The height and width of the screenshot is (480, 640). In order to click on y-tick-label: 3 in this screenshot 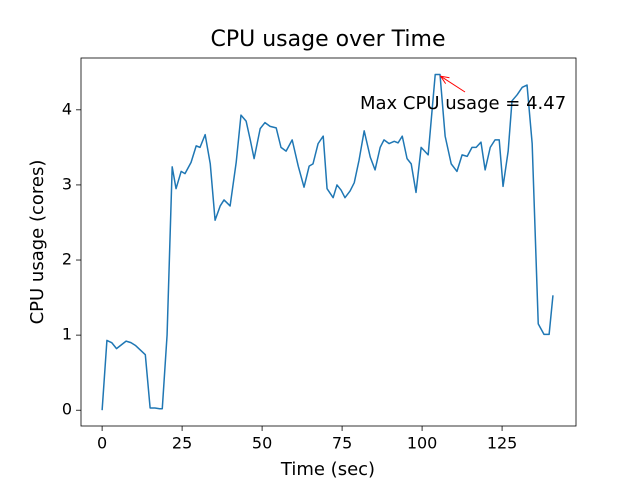, I will do `click(67, 183)`.